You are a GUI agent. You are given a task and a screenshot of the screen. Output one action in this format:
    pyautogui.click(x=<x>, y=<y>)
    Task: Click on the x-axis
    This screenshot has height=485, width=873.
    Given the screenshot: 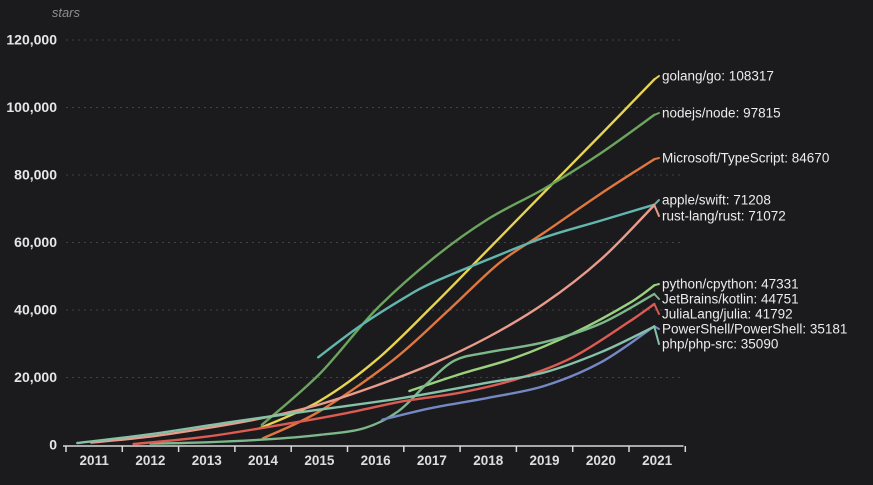 What is the action you would take?
    pyautogui.click(x=375, y=448)
    